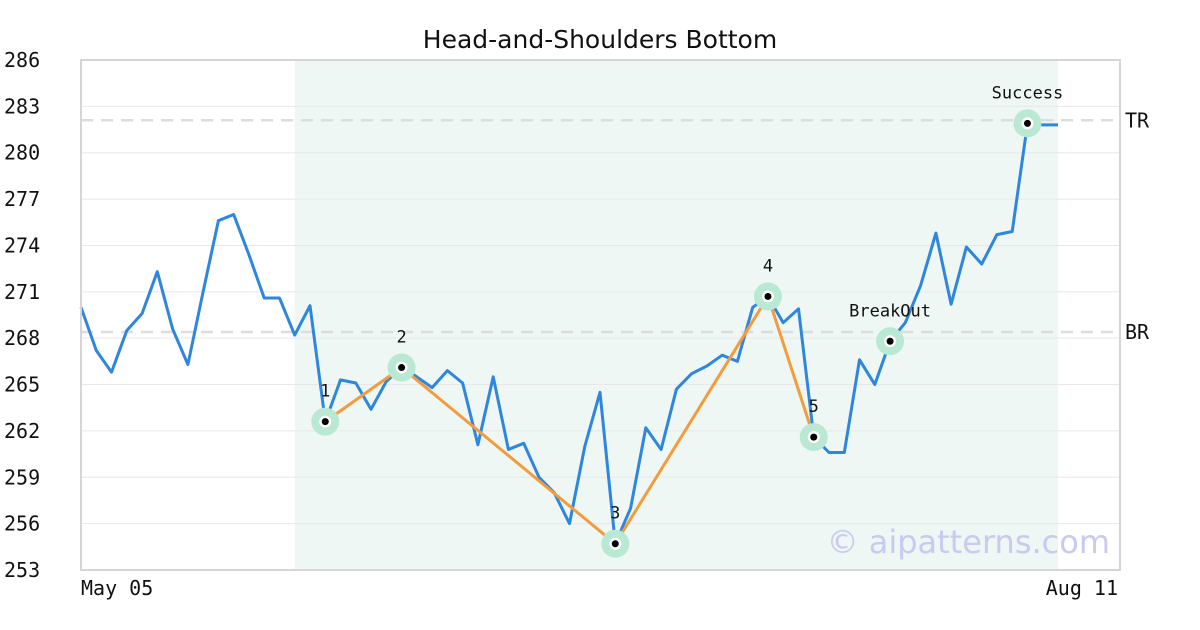  Describe the element at coordinates (615, 544) in the screenshot. I see `pattern-point-3-dot` at that location.